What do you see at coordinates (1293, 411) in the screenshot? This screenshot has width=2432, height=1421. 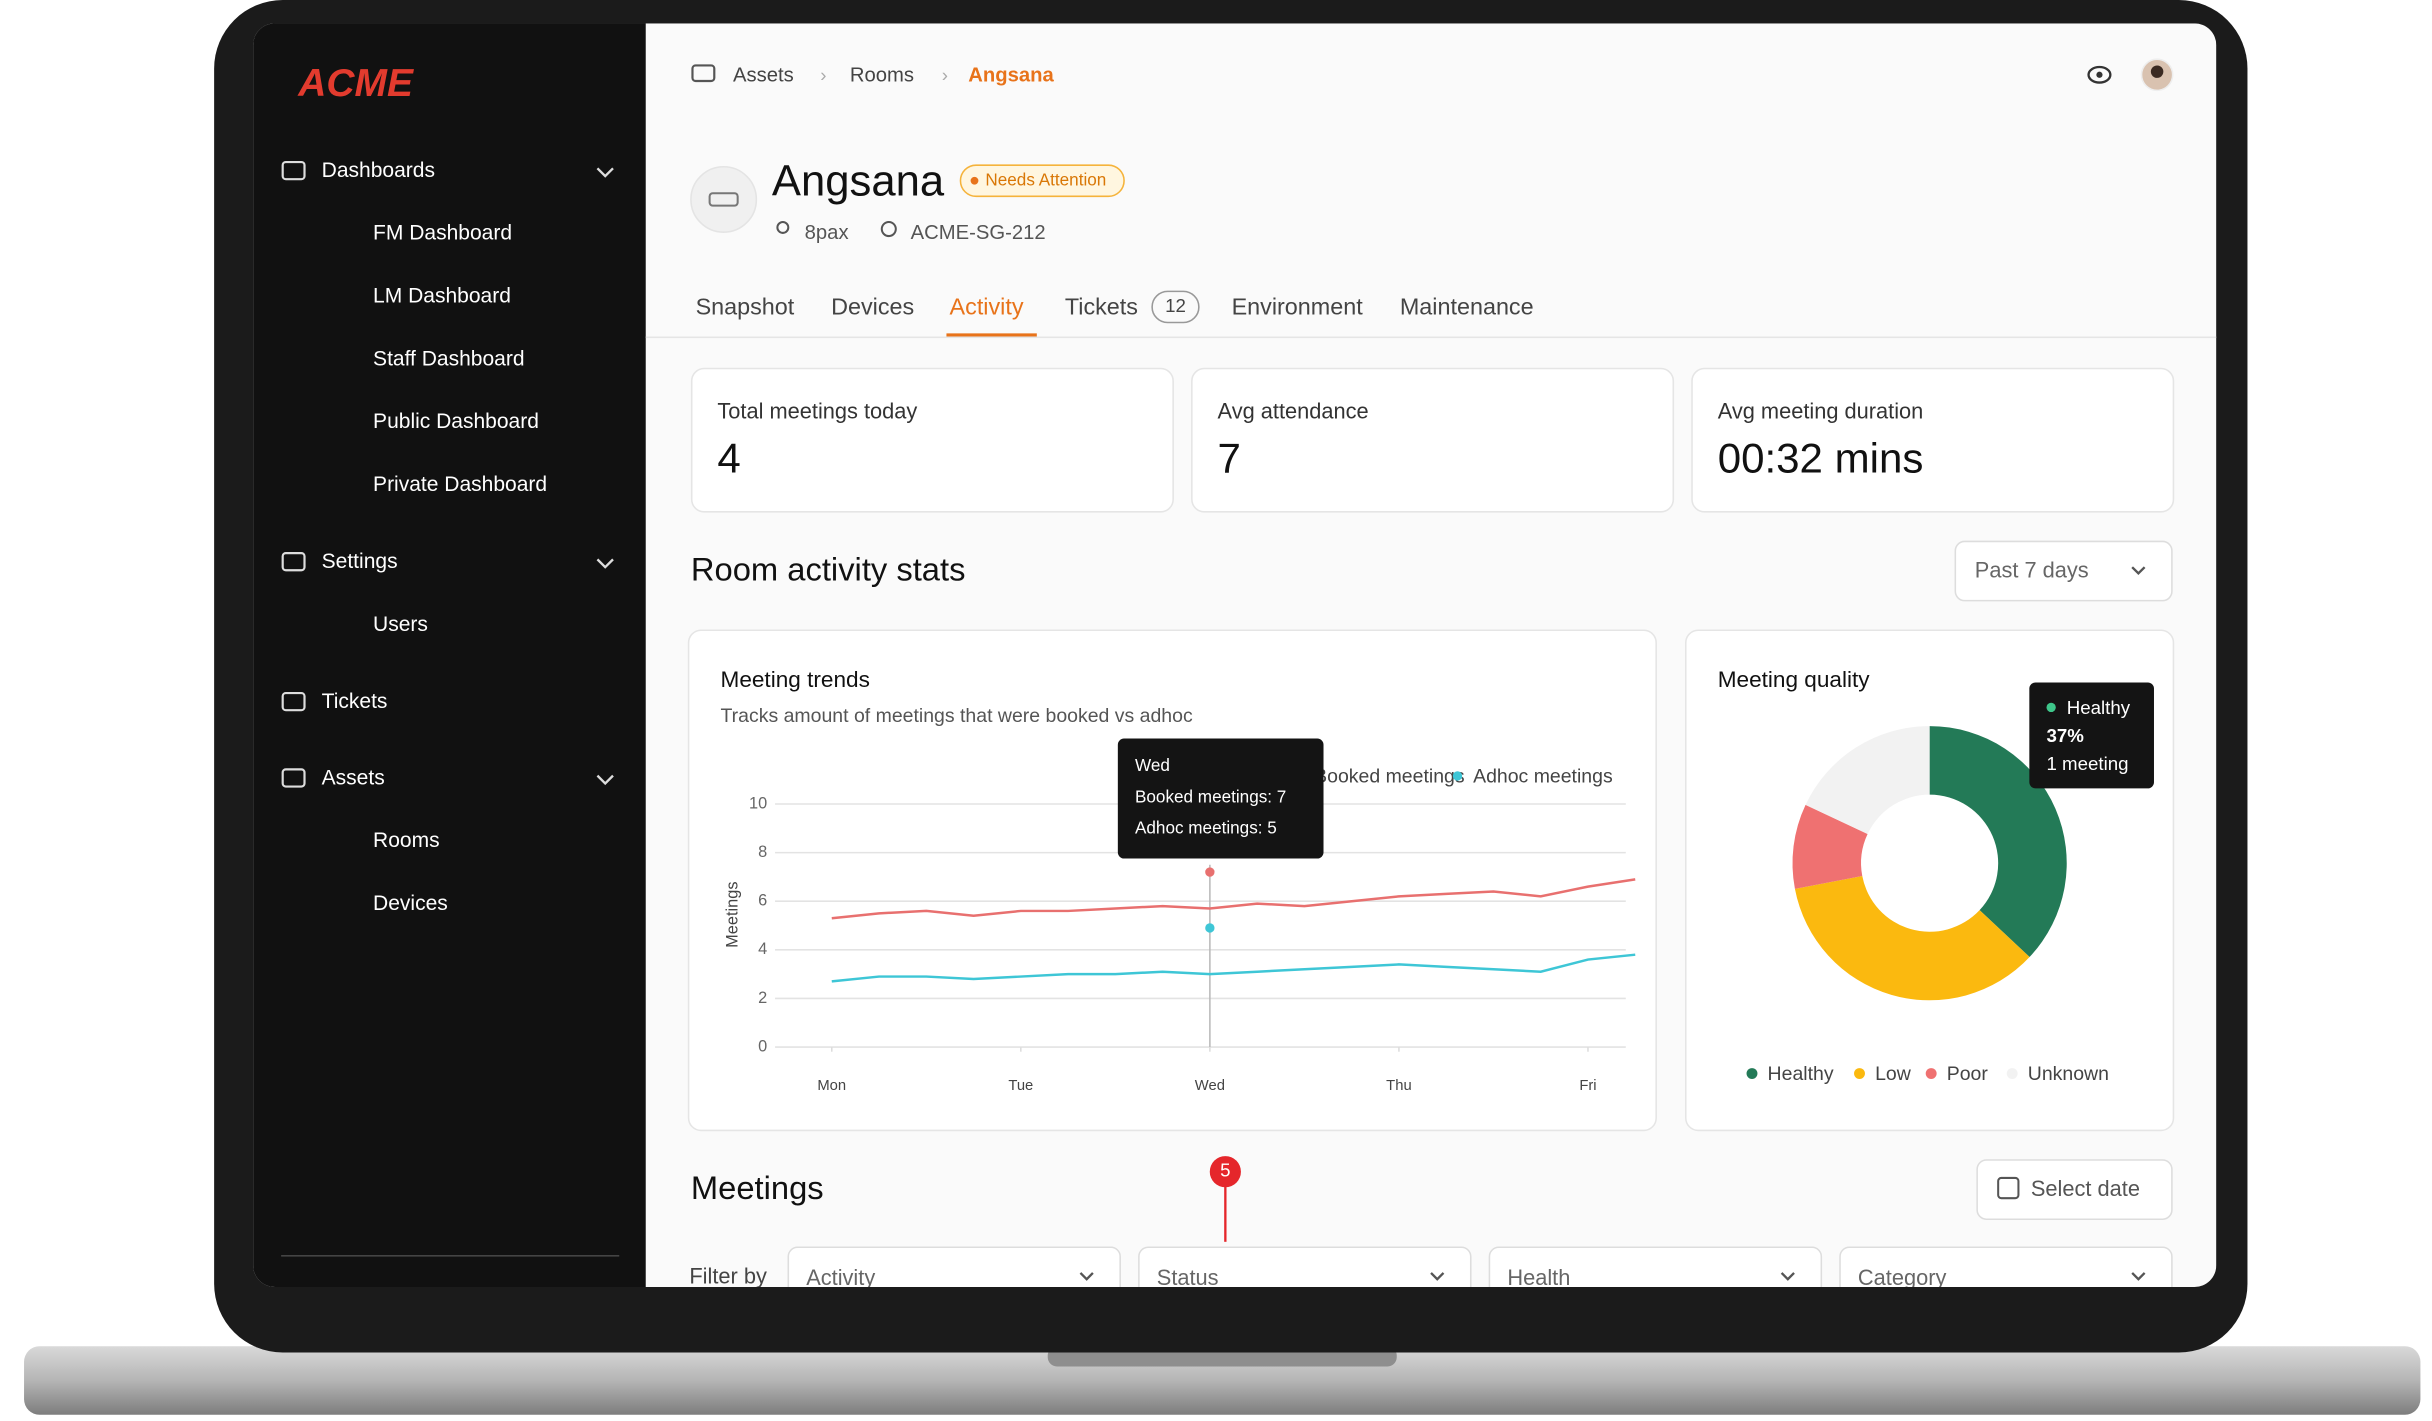 I see `kpi-label: Avg attendance` at bounding box center [1293, 411].